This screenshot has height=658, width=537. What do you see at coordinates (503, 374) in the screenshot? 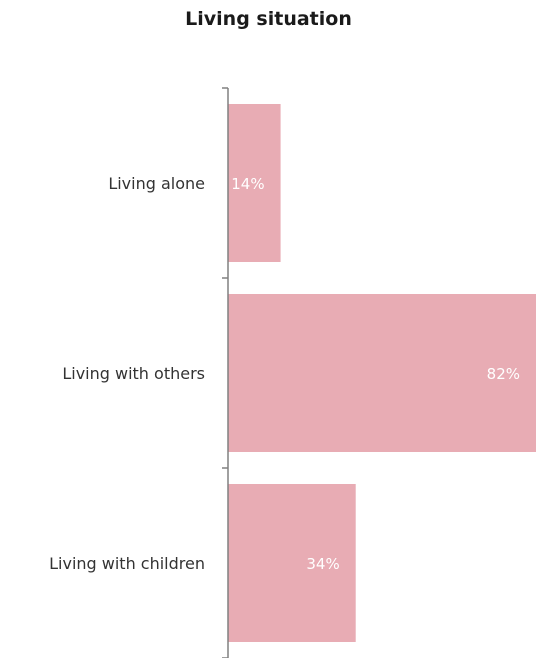
I see `data-label: 82%` at bounding box center [503, 374].